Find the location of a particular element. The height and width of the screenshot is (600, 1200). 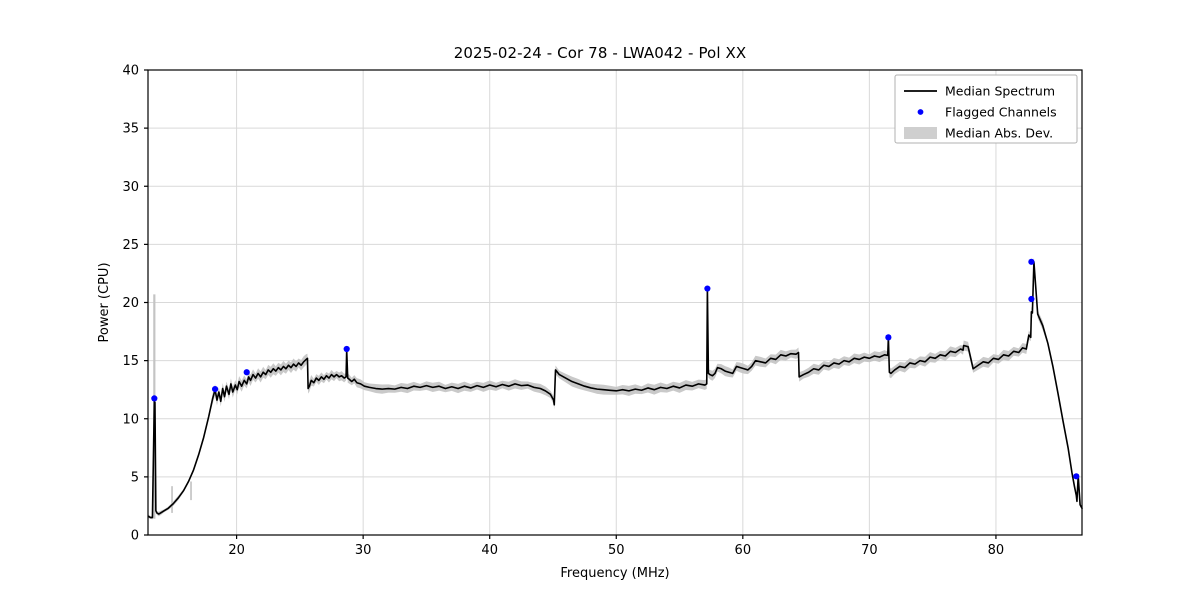

y-tick-40: 40 is located at coordinates (130, 71).